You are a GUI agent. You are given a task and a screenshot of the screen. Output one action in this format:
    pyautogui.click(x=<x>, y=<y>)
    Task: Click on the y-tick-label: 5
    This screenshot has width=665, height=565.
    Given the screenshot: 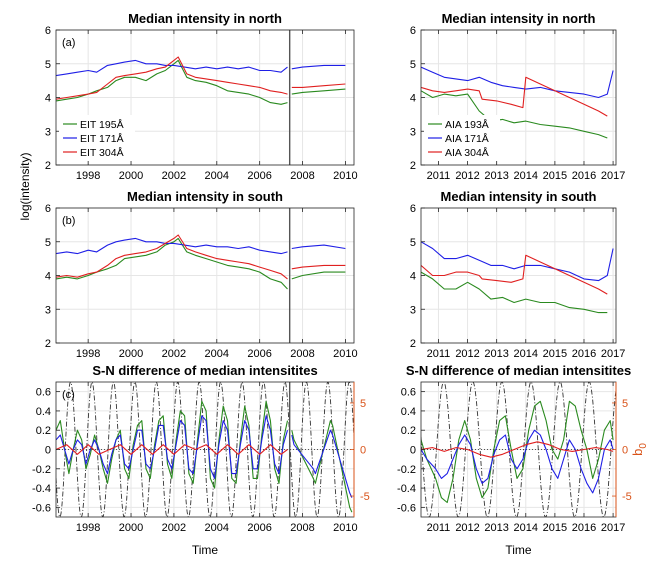 What is the action you would take?
    pyautogui.click(x=413, y=243)
    